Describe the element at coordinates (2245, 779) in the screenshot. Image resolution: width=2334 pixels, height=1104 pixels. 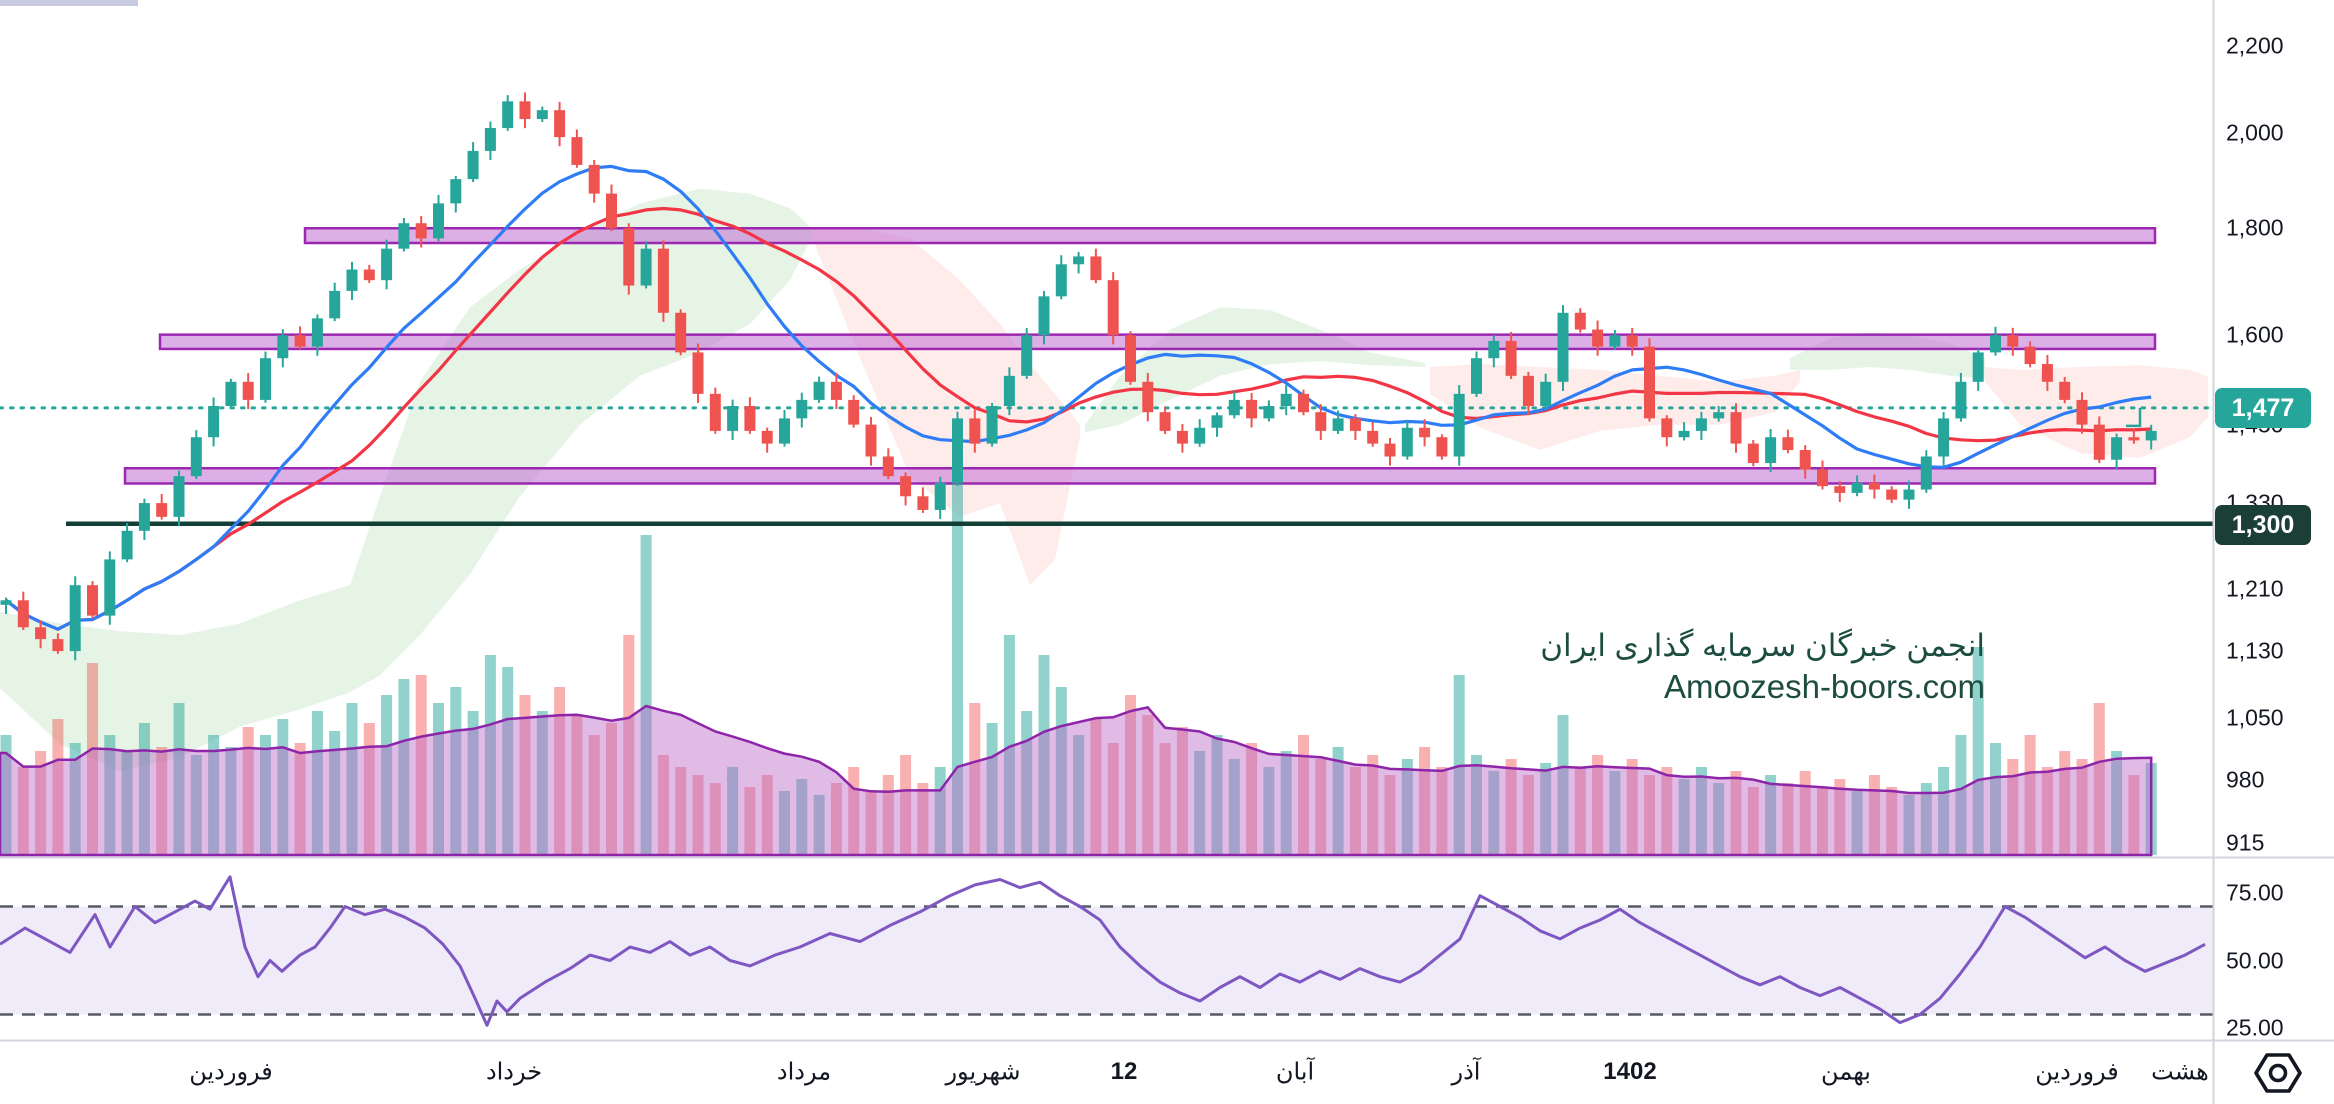
I see `price-tick-label: 980` at that location.